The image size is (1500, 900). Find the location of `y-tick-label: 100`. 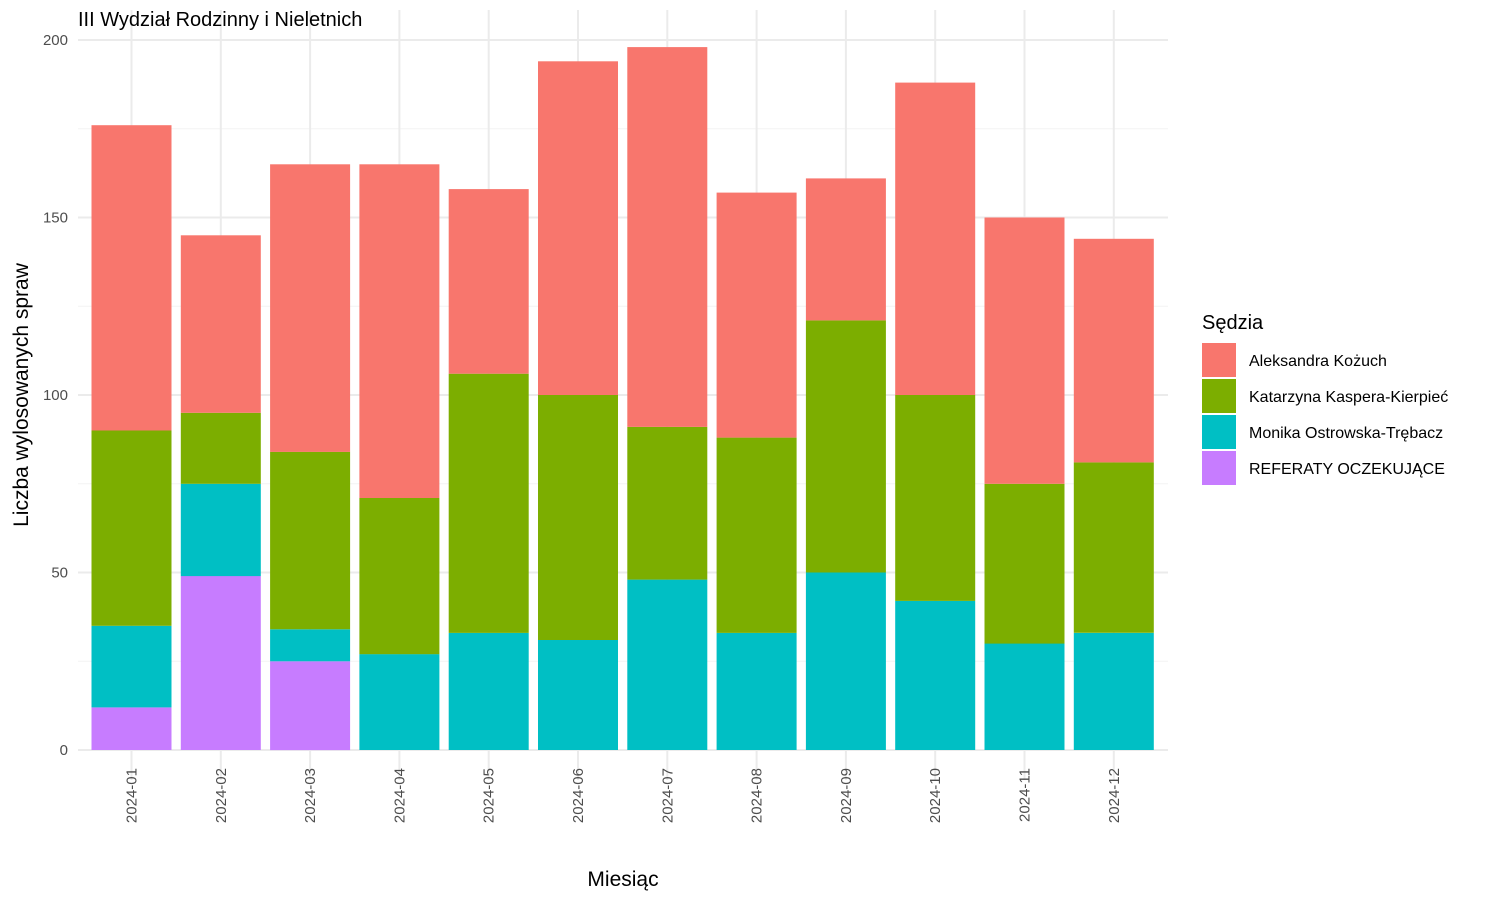

y-tick-label: 100 is located at coordinates (55, 395).